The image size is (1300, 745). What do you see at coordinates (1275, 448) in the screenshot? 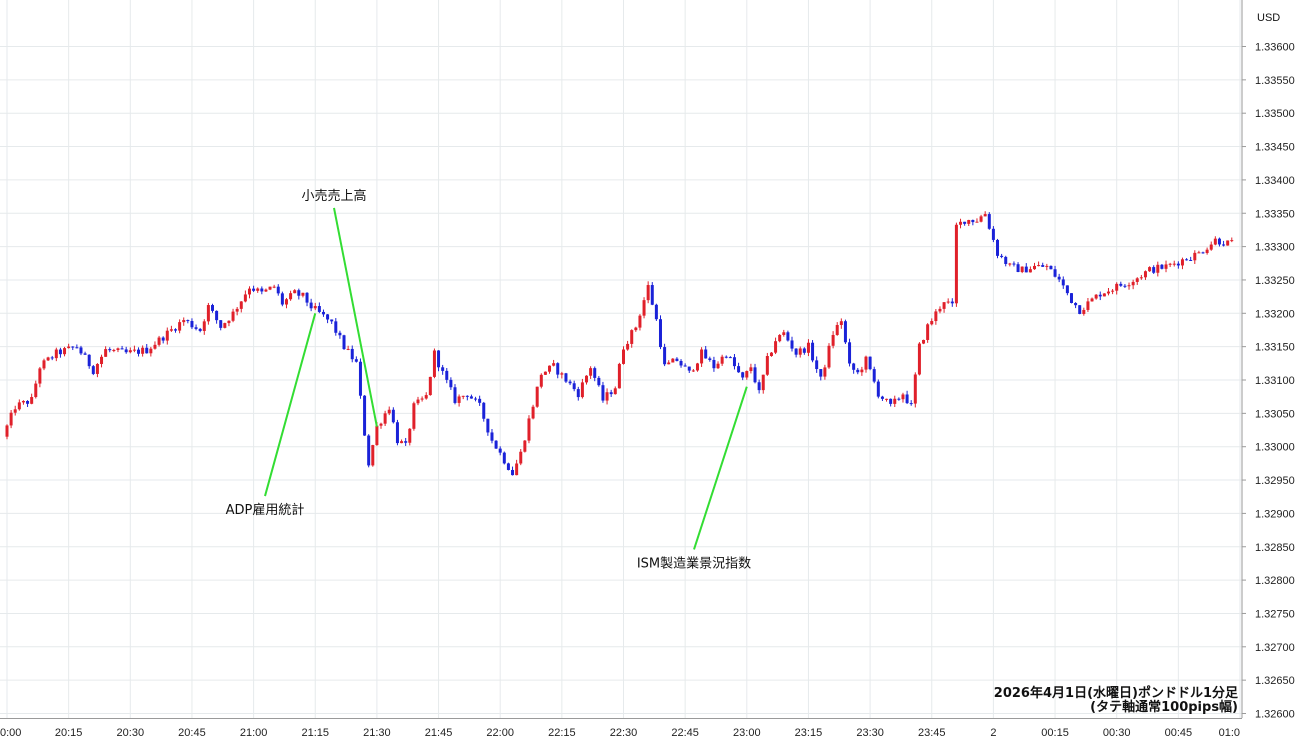
I see `y-tick-label: 1.33000` at bounding box center [1275, 448].